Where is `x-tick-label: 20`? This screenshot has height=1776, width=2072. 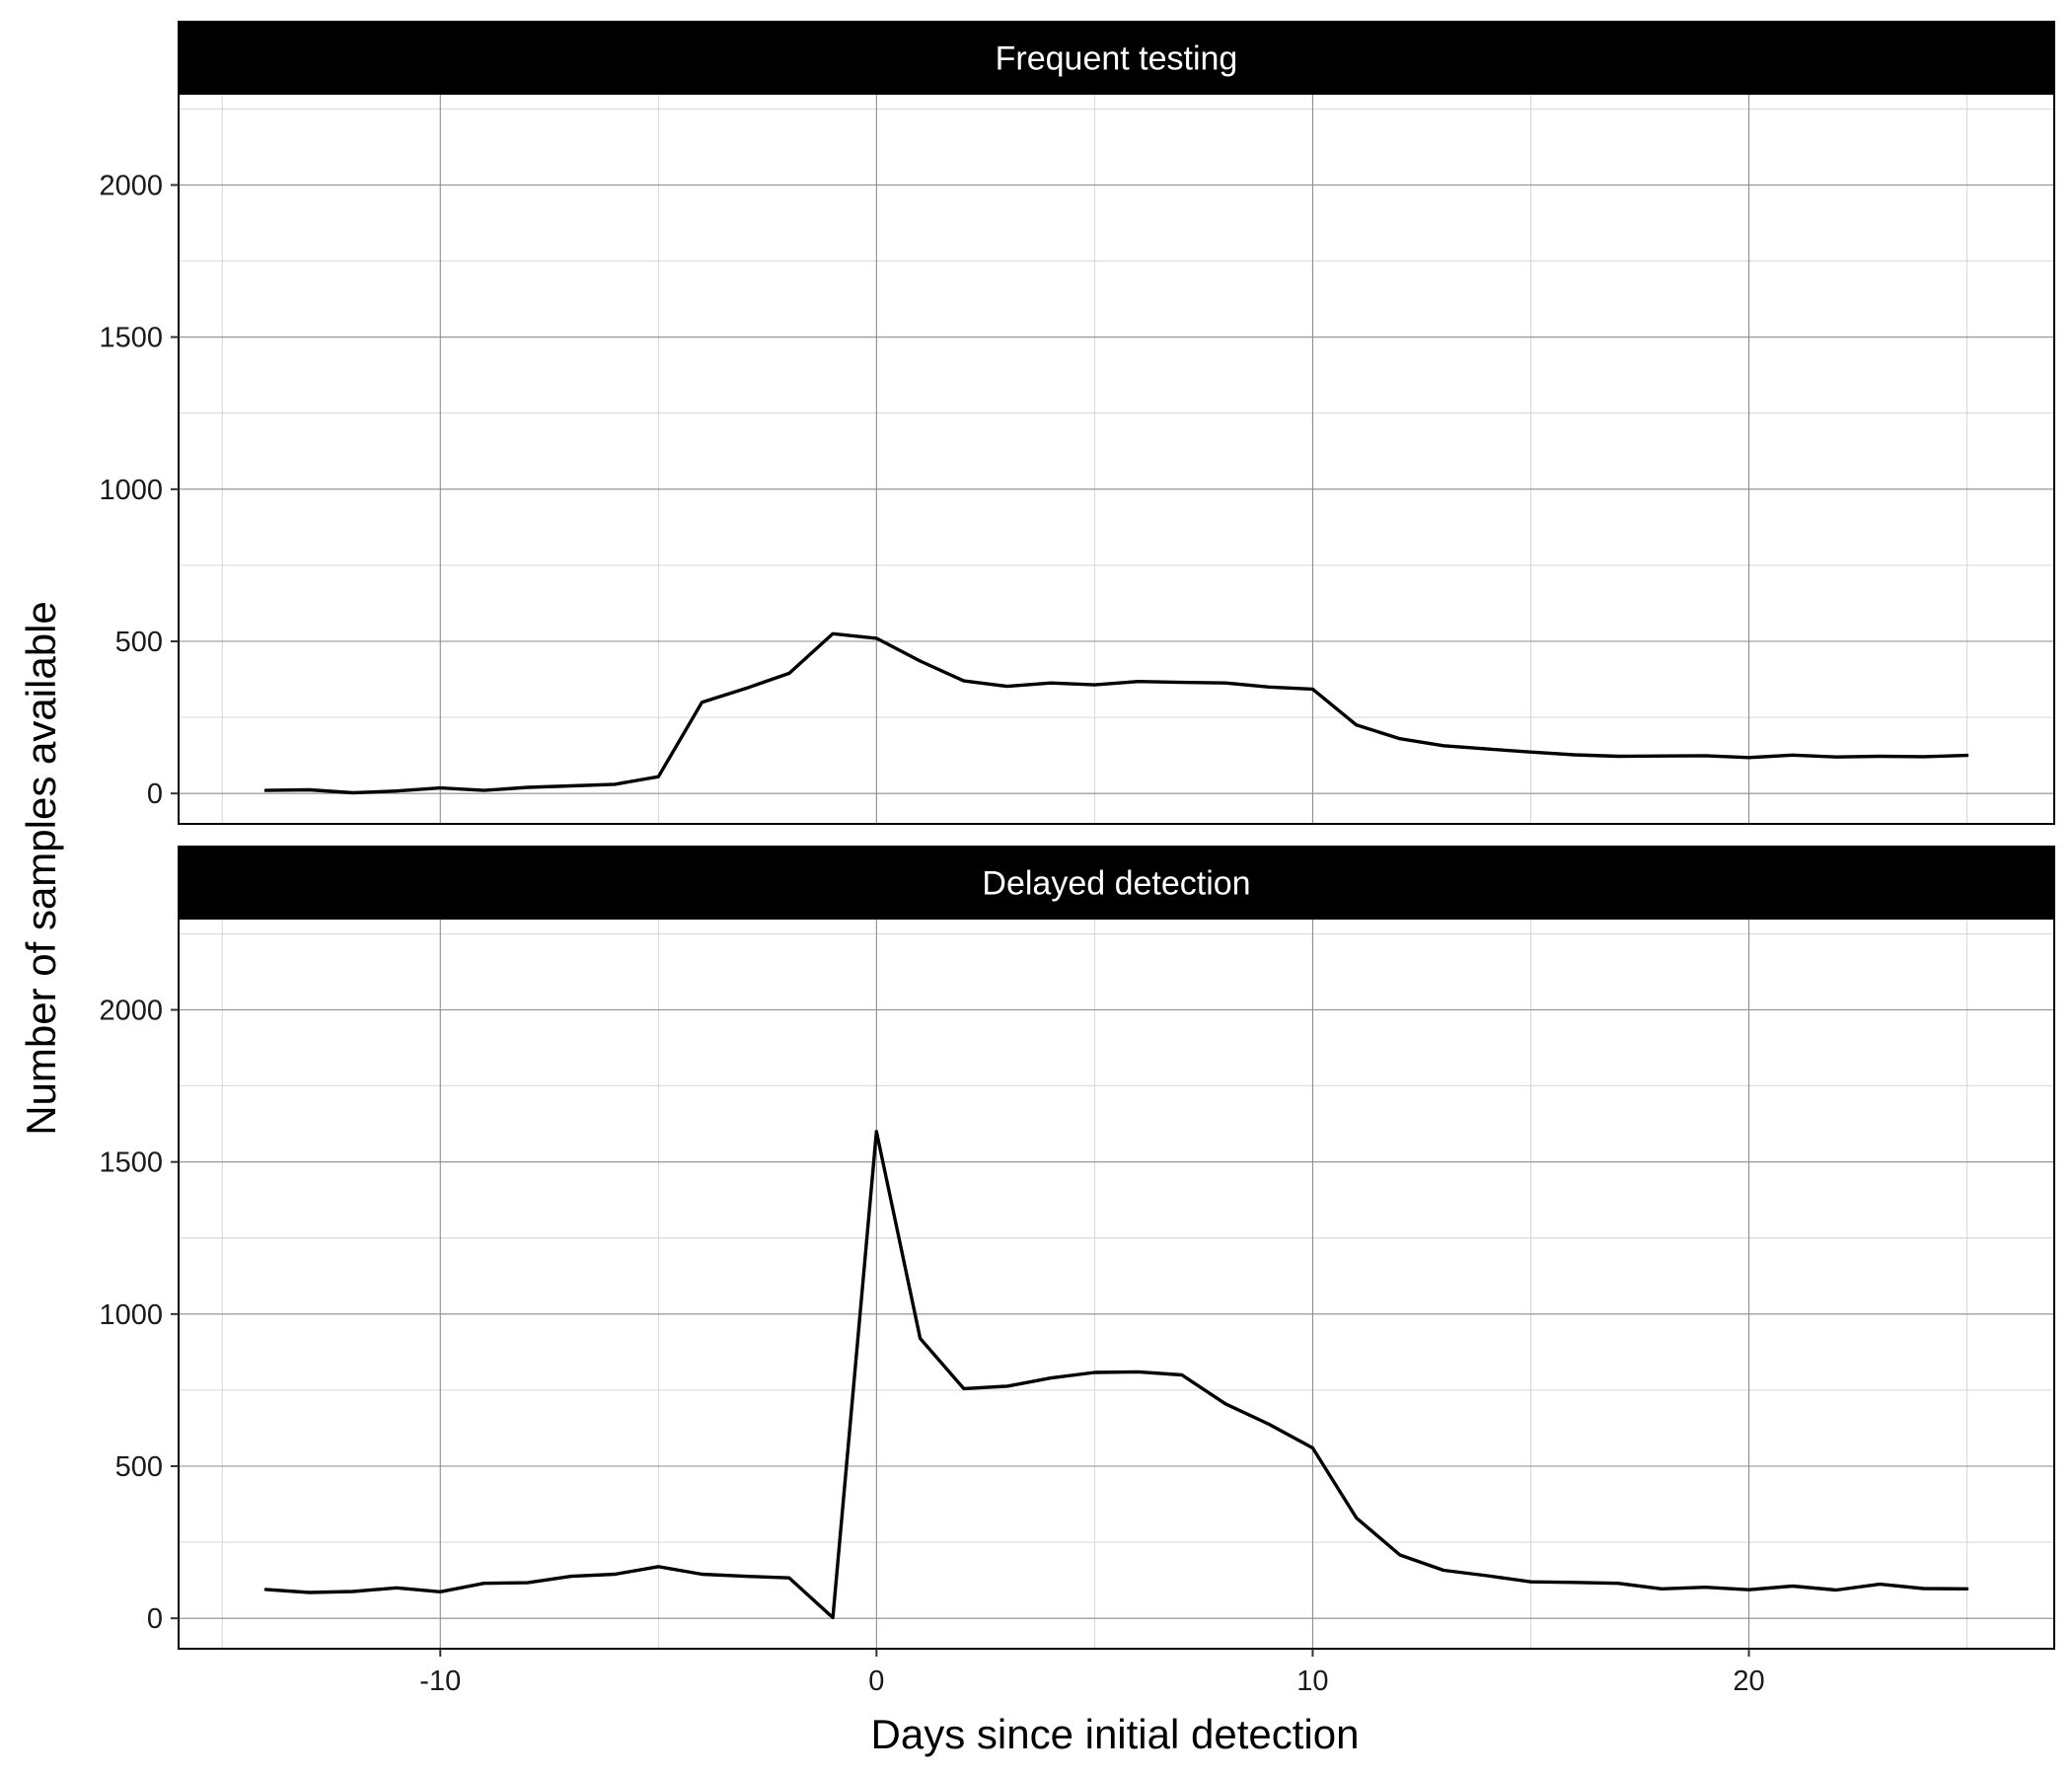 x-tick-label: 20 is located at coordinates (1749, 1681).